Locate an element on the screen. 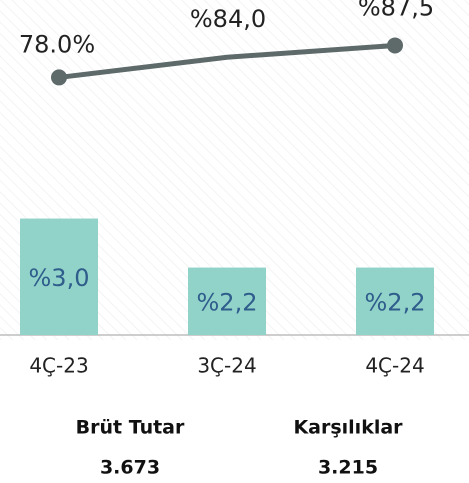 This screenshot has height=483, width=469. bar-value-label: %3,0 is located at coordinates (59, 278).